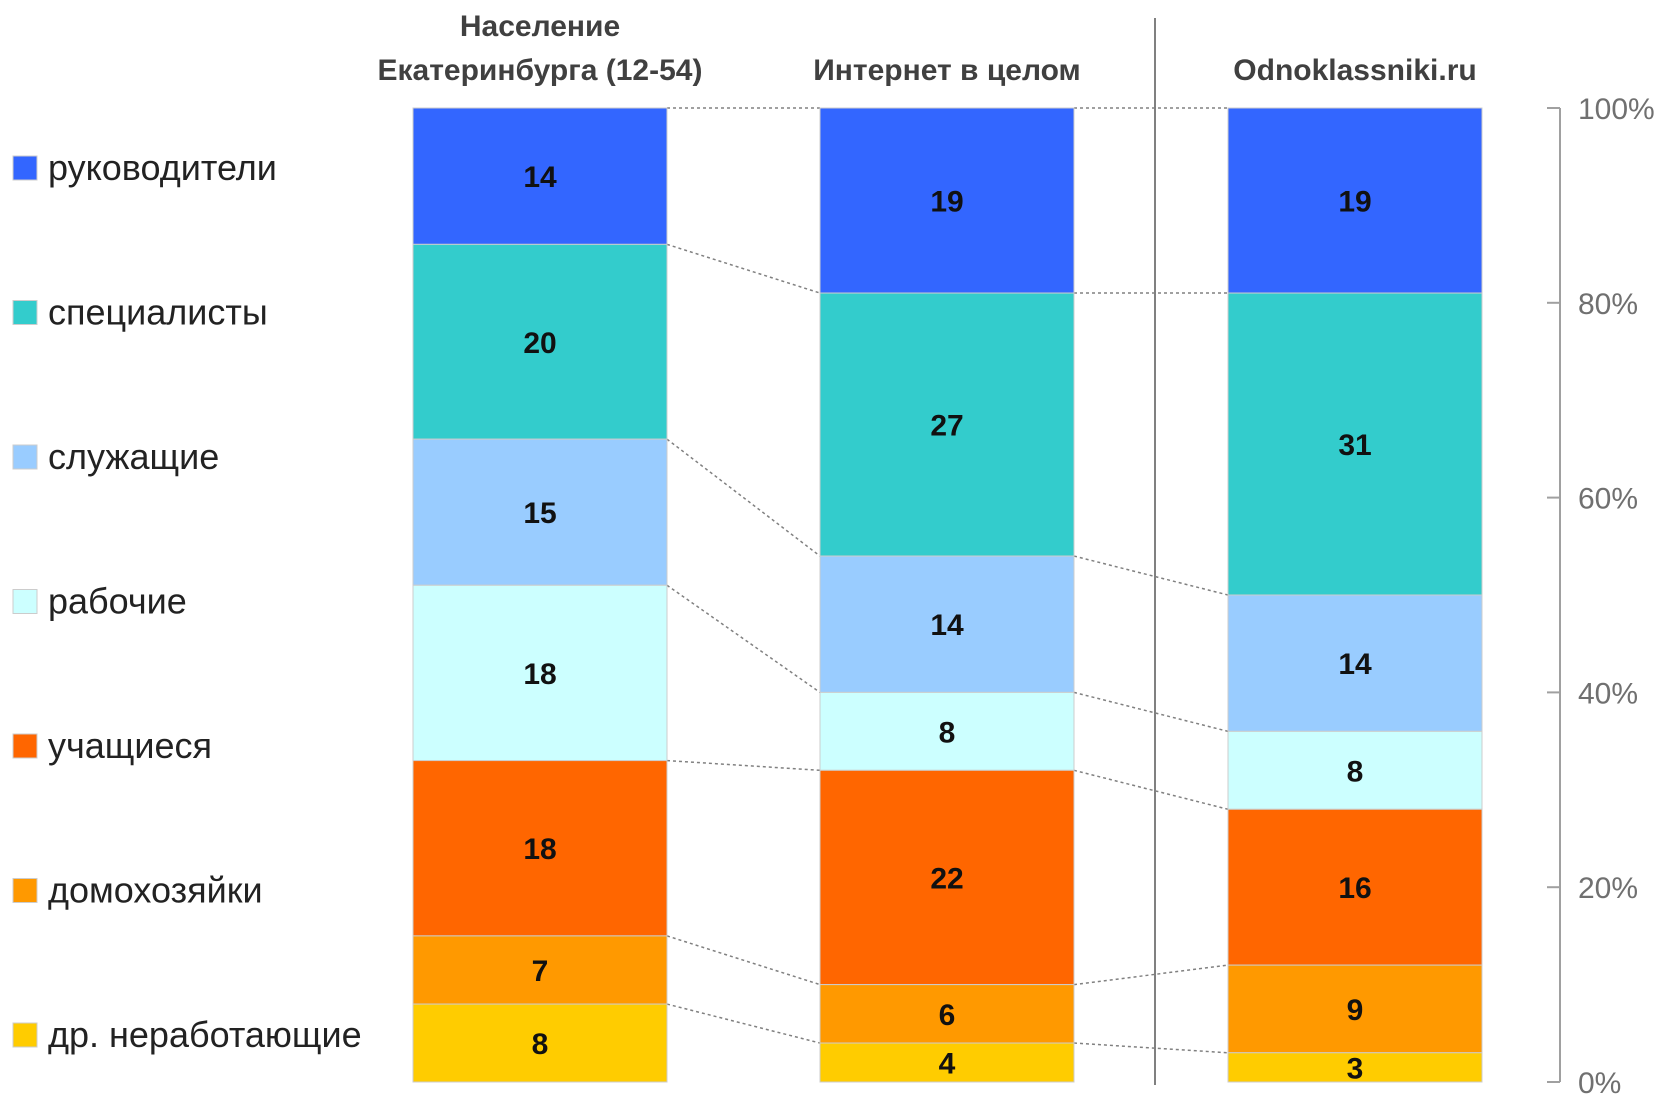 The height and width of the screenshot is (1097, 1668). Describe the element at coordinates (117, 601) in the screenshot. I see `legend-label: рабочие` at that location.